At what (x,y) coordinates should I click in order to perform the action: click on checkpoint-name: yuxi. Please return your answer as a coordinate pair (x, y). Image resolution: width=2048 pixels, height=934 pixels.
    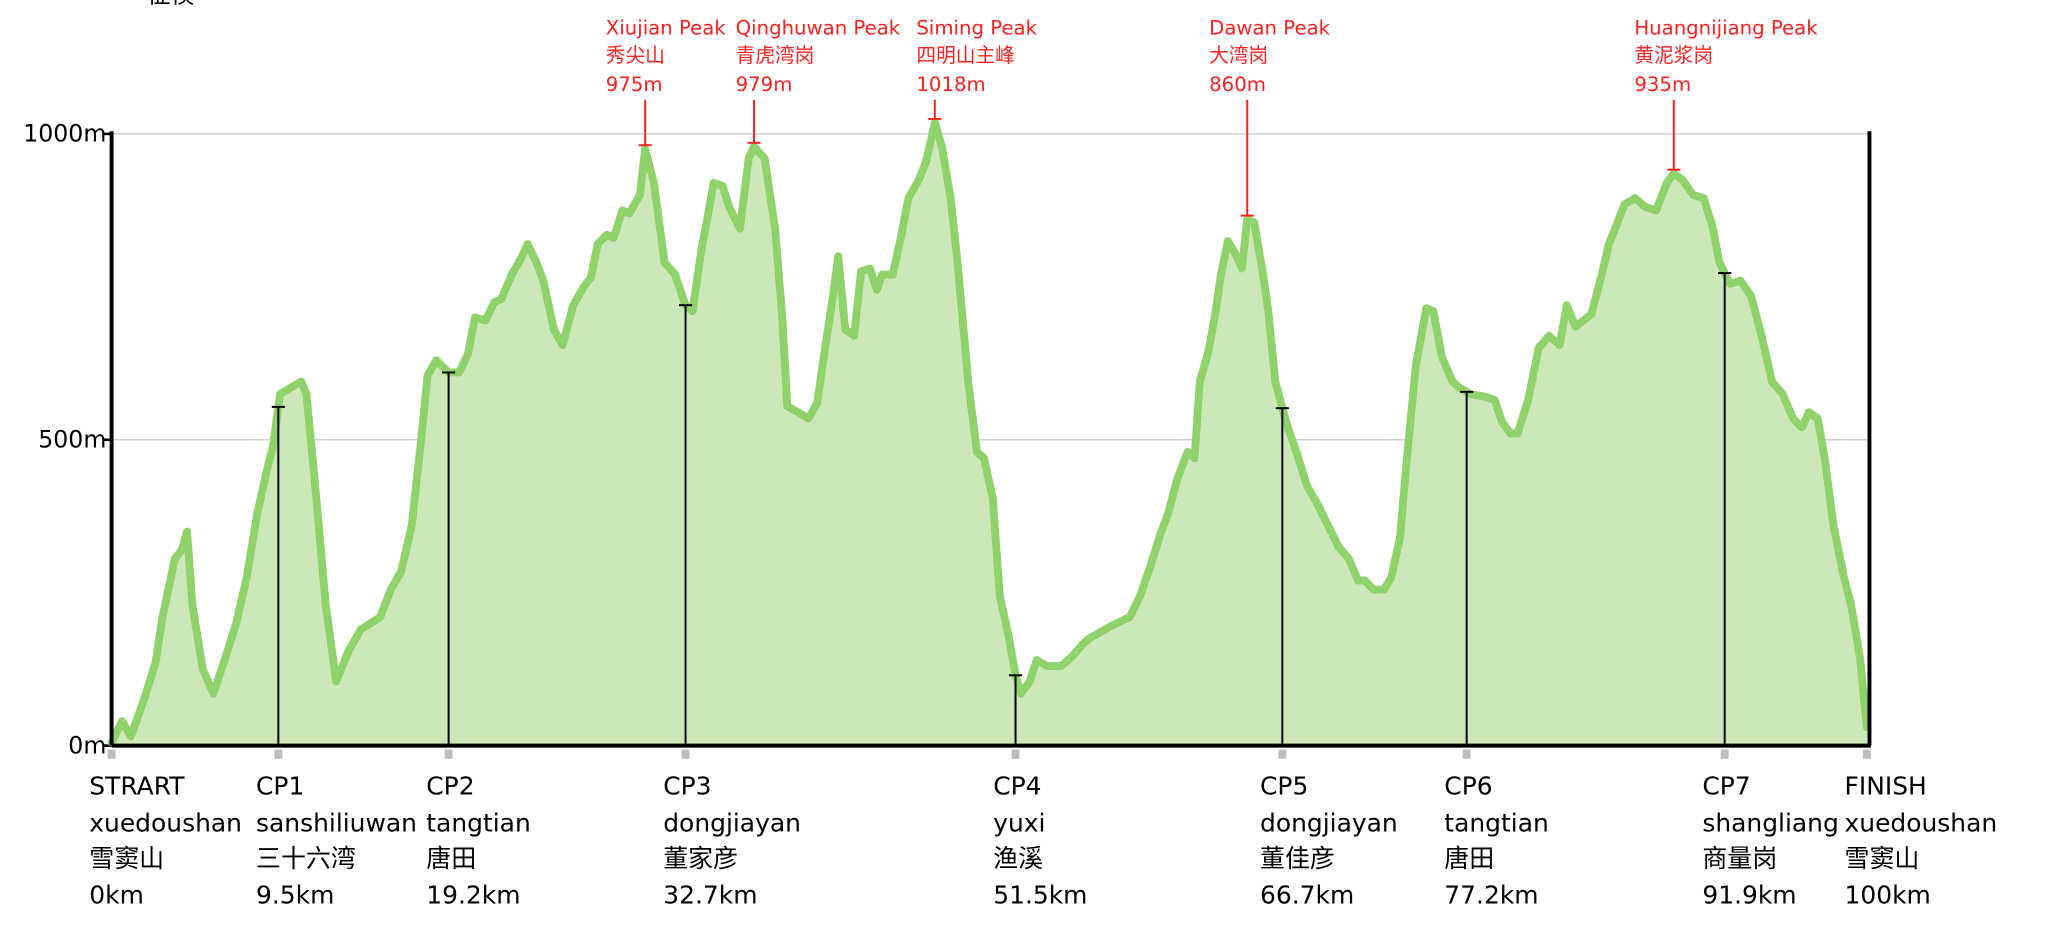
    Looking at the image, I should click on (1019, 822).